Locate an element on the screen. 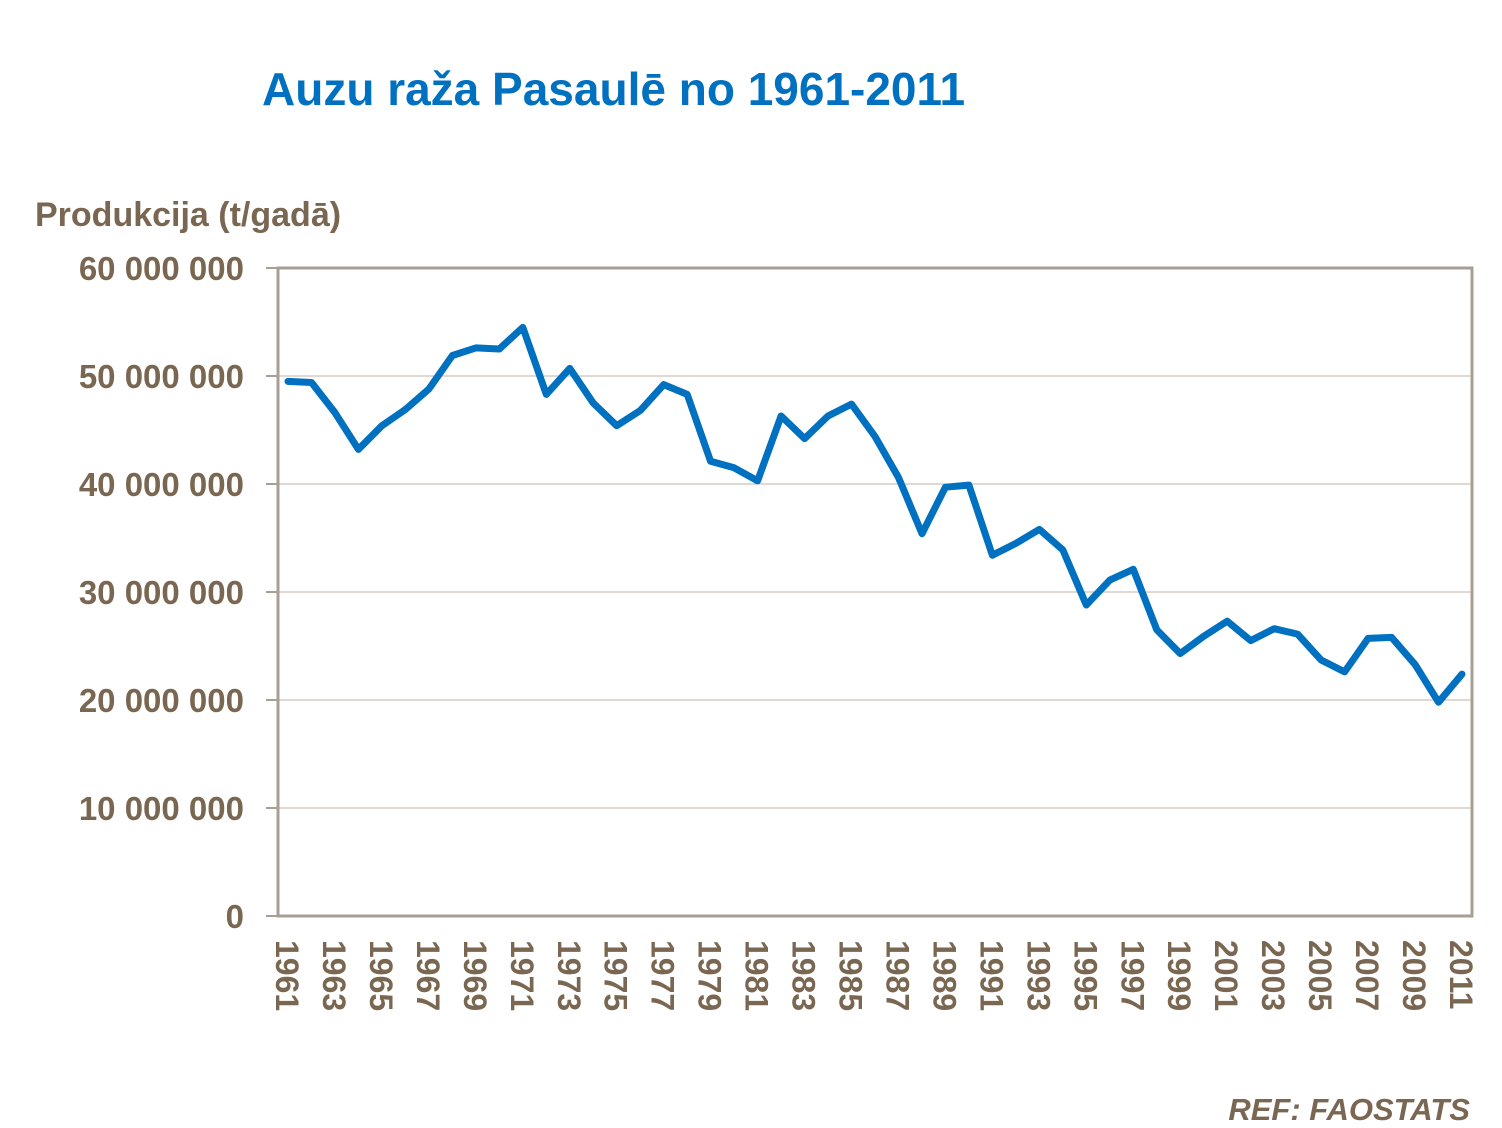 The image size is (1502, 1128). x-tick-label: 1981 is located at coordinates (757, 975).